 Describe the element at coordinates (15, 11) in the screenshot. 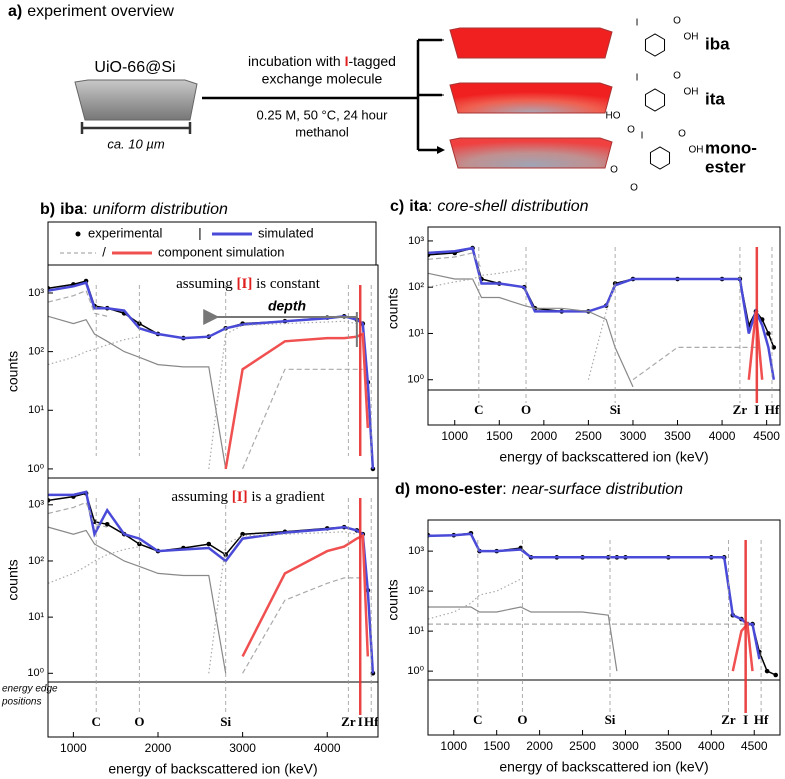

I see `panel-letter: a)` at that location.